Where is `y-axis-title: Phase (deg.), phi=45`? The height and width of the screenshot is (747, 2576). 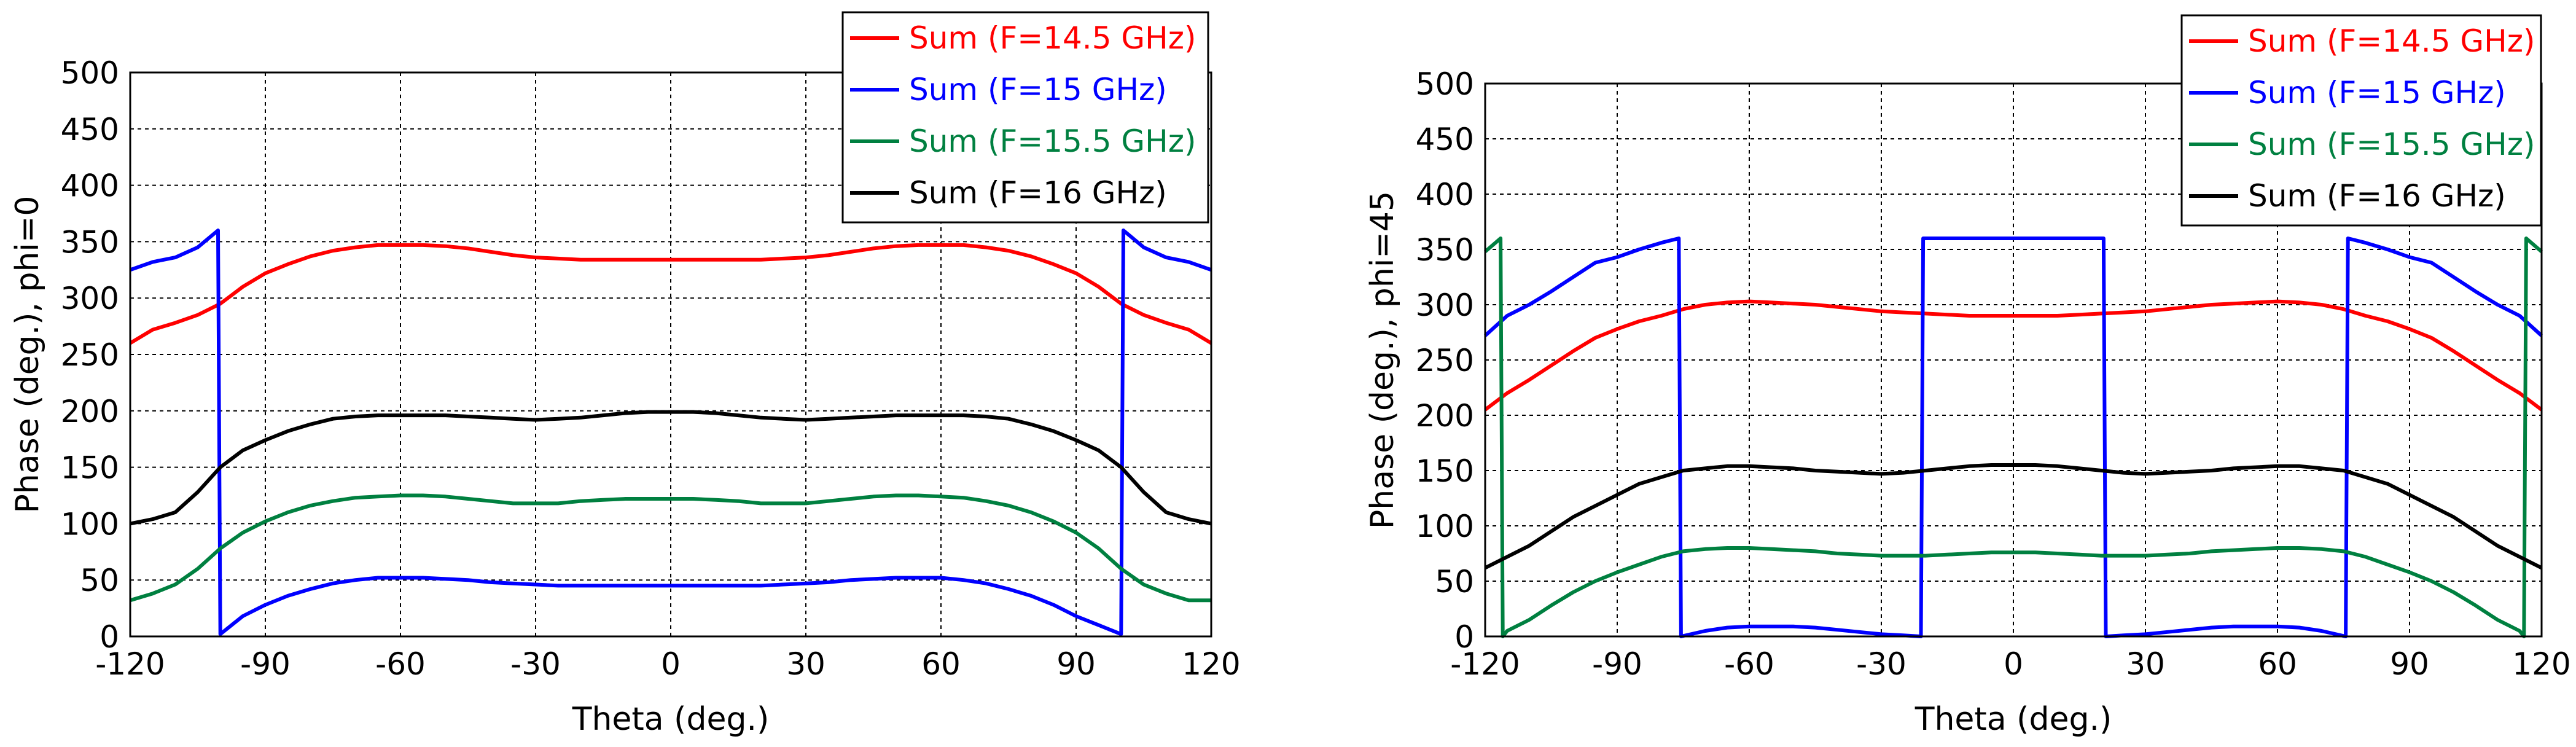 y-axis-title: Phase (deg.), phi=45 is located at coordinates (1382, 360).